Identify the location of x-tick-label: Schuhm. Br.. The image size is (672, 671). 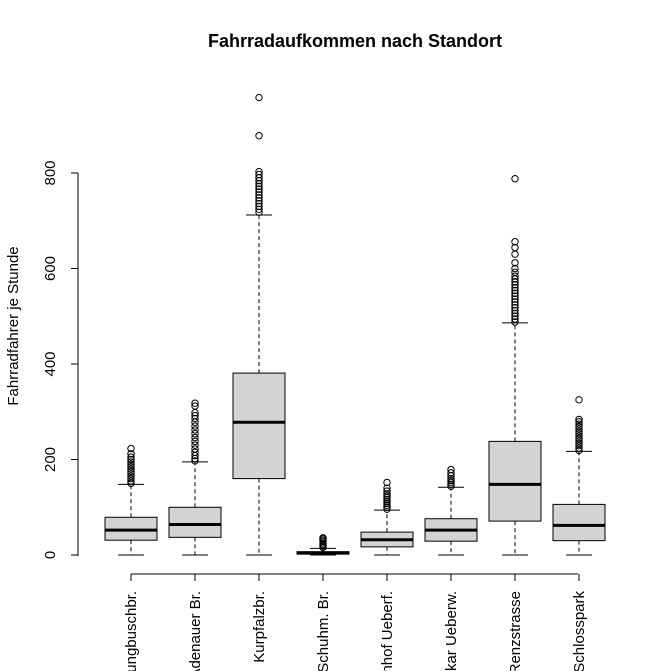
(323, 631).